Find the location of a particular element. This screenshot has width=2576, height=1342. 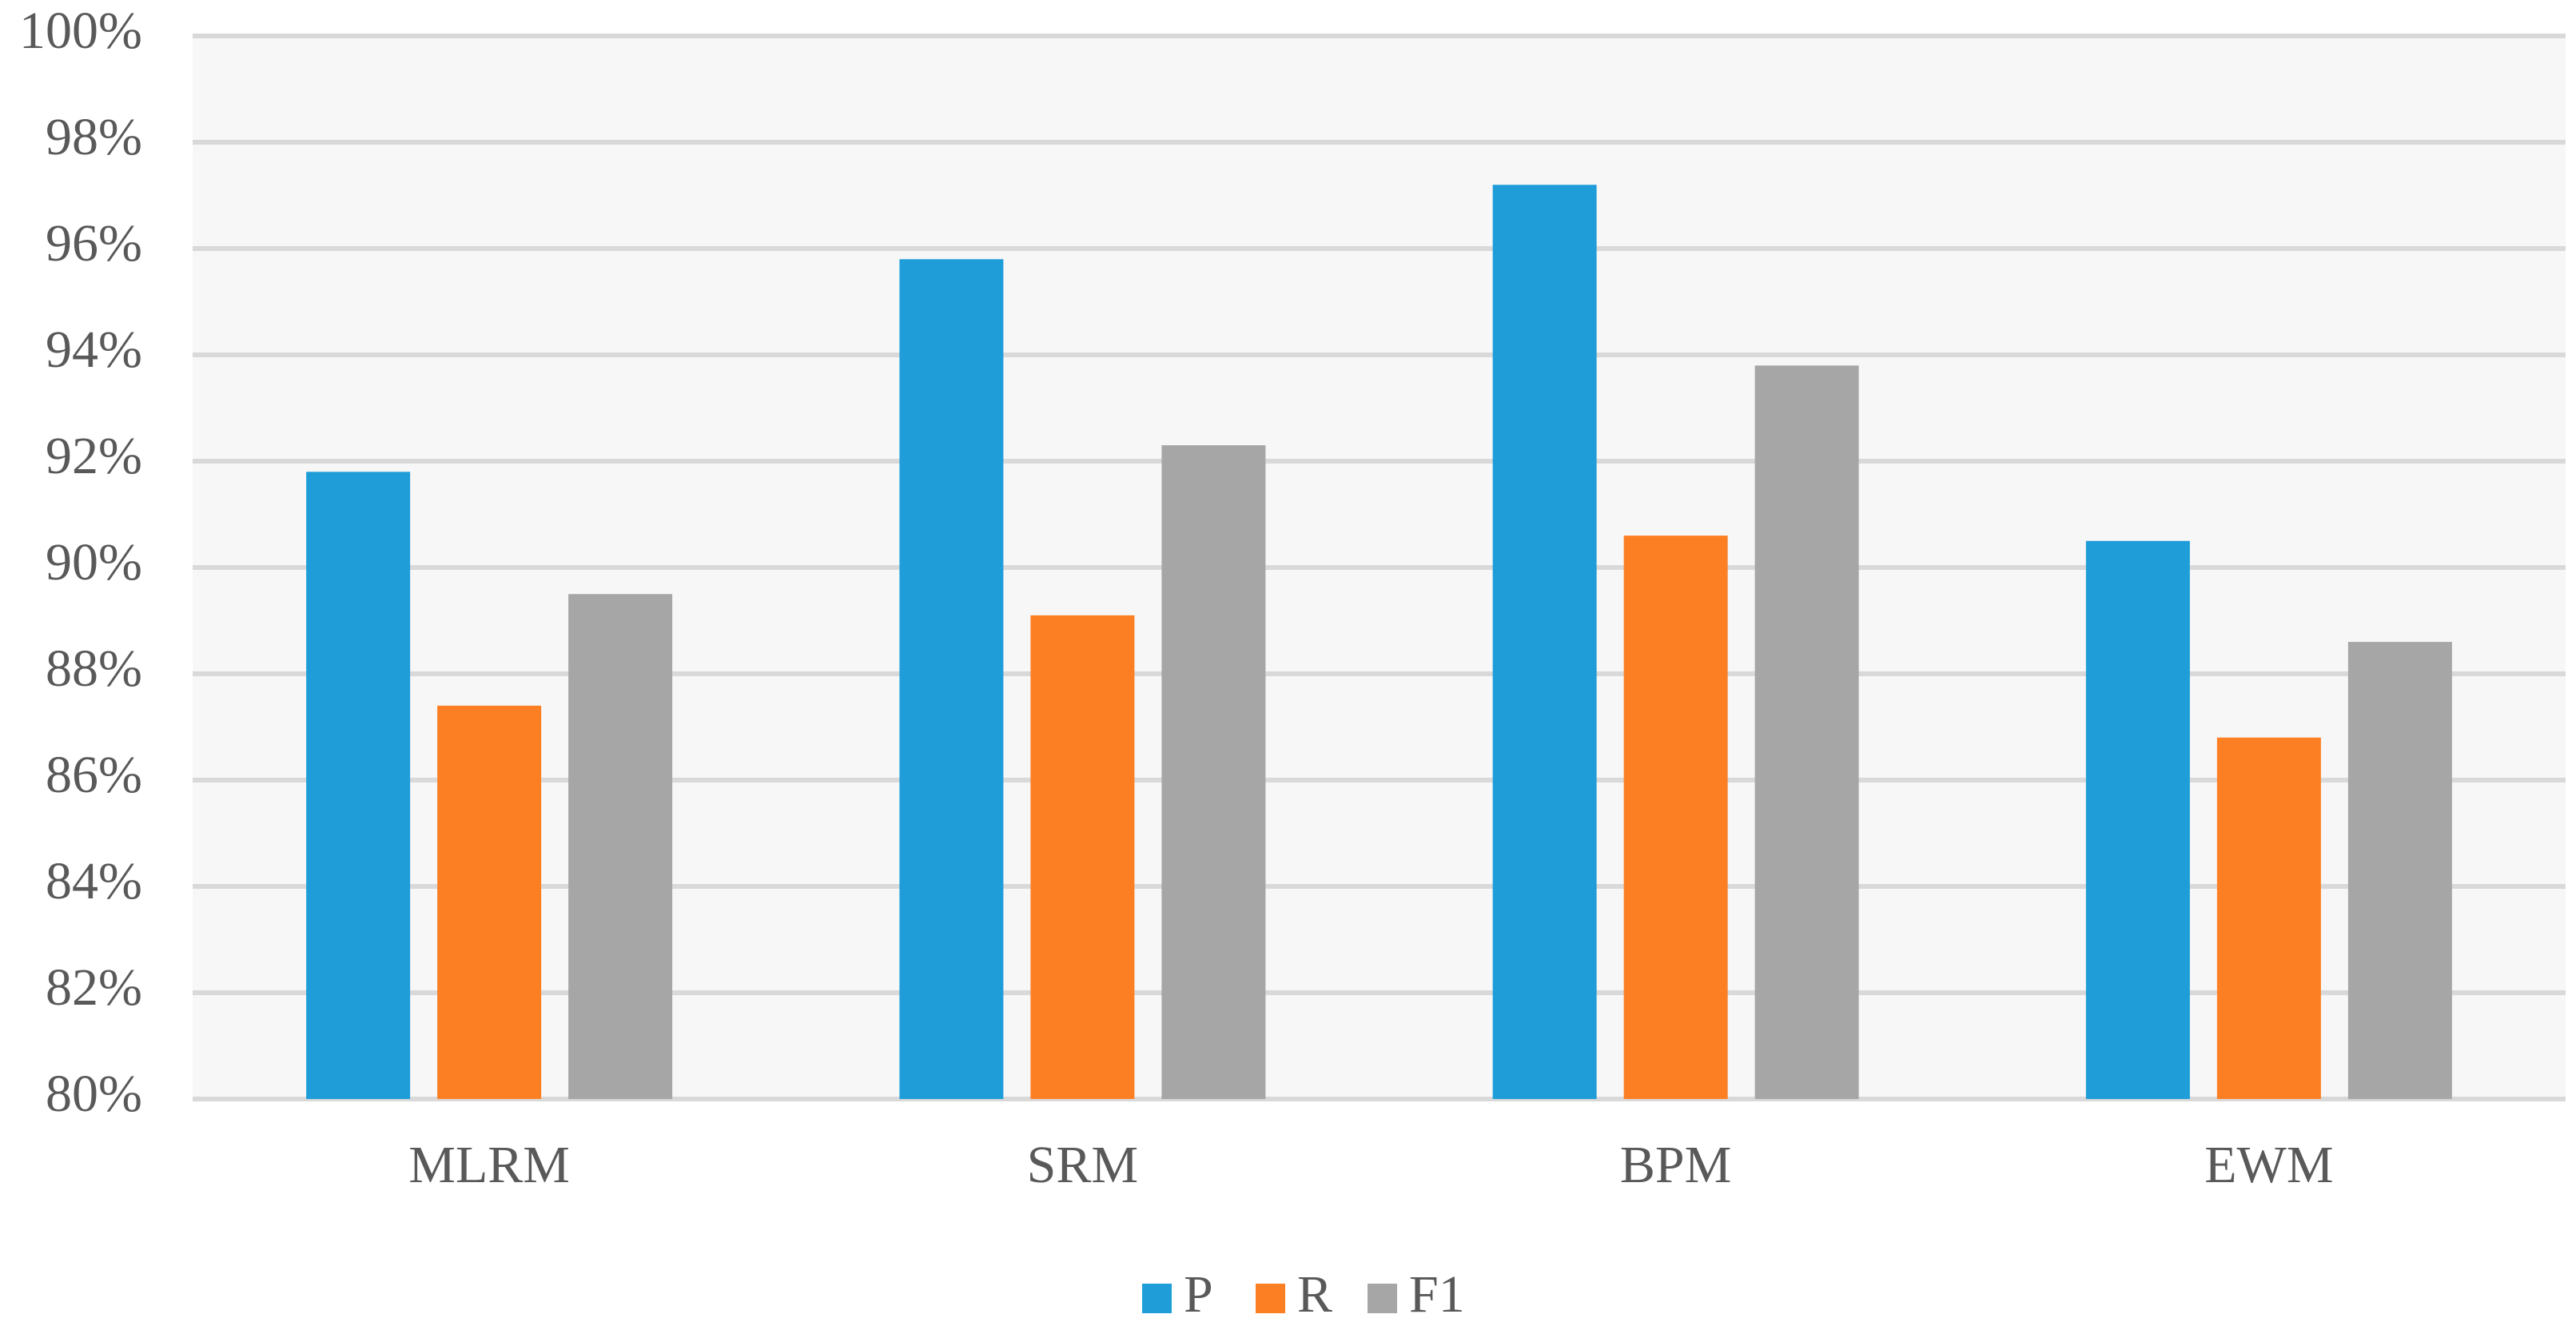

y-tick-label: 82% is located at coordinates (94, 987).